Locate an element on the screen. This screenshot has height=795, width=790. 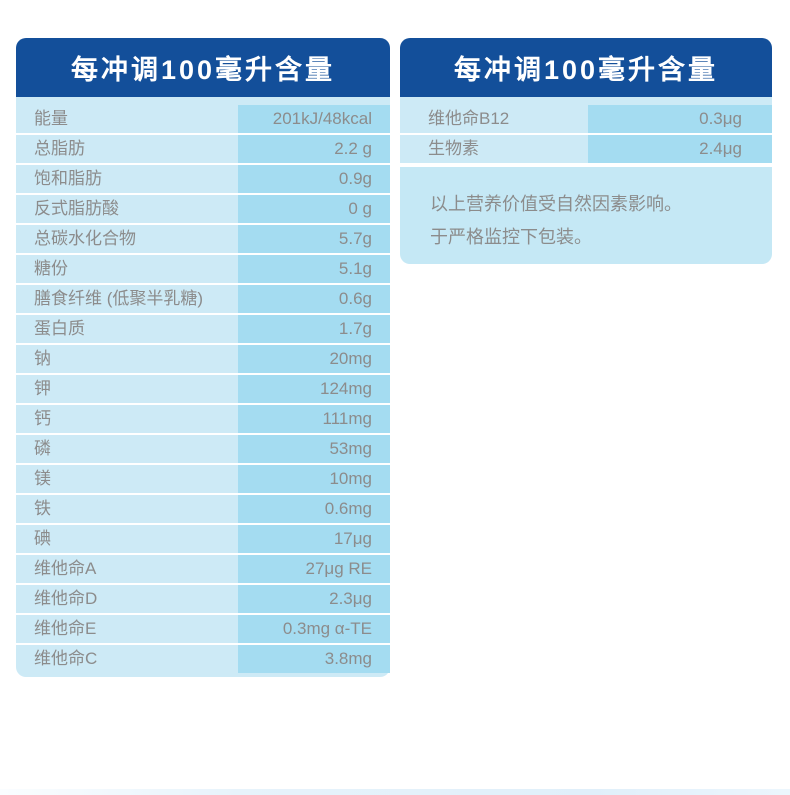
nutrient-label: 钾 is located at coordinates (42, 388).